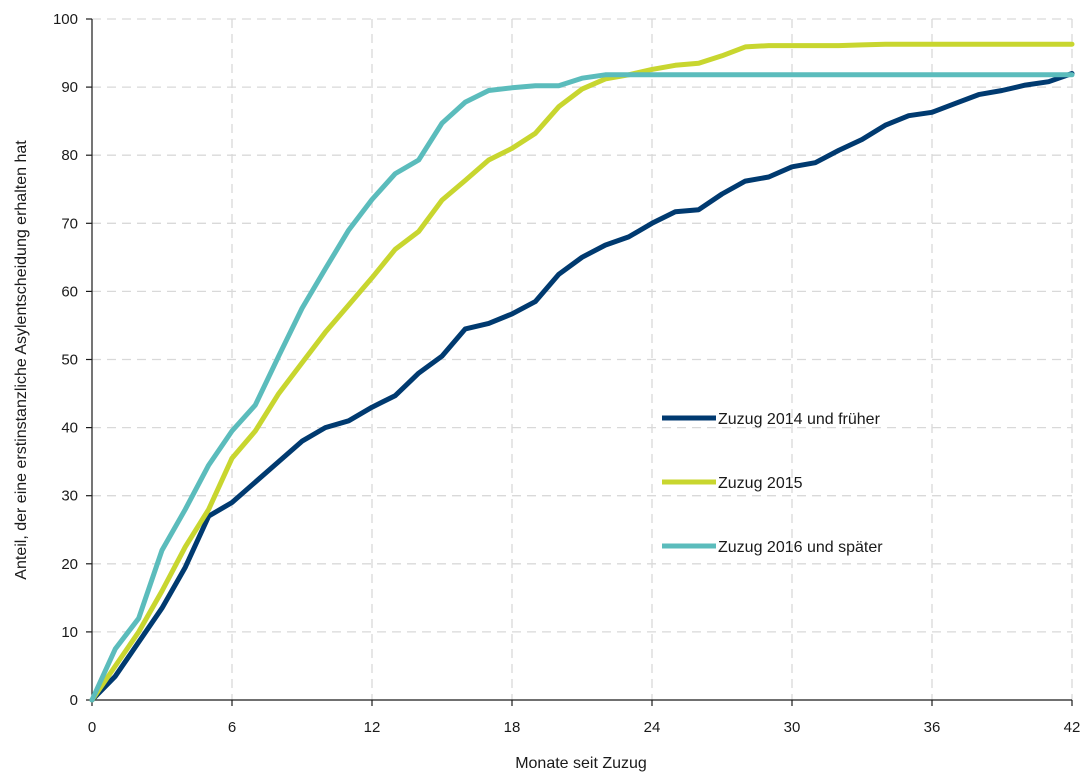 Image resolution: width=1088 pixels, height=773 pixels. I want to click on x-tick-label: 12, so click(372, 727).